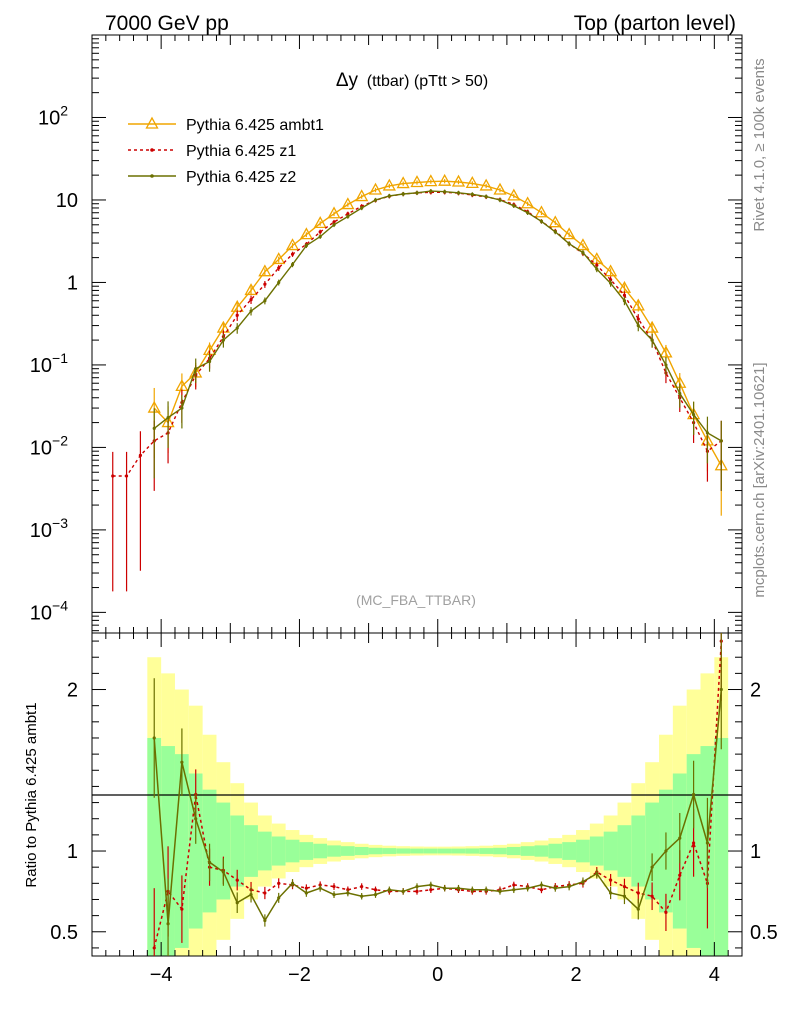 This screenshot has height=1024, width=786. Describe the element at coordinates (416, 600) in the screenshot. I see `watermark: (MC_FBA_TTBAR)` at that location.